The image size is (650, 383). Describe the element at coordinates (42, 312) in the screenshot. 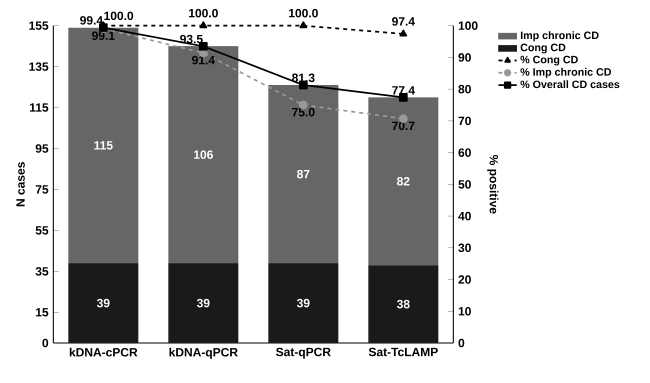

I see `y-tick-label: 15` at that location.